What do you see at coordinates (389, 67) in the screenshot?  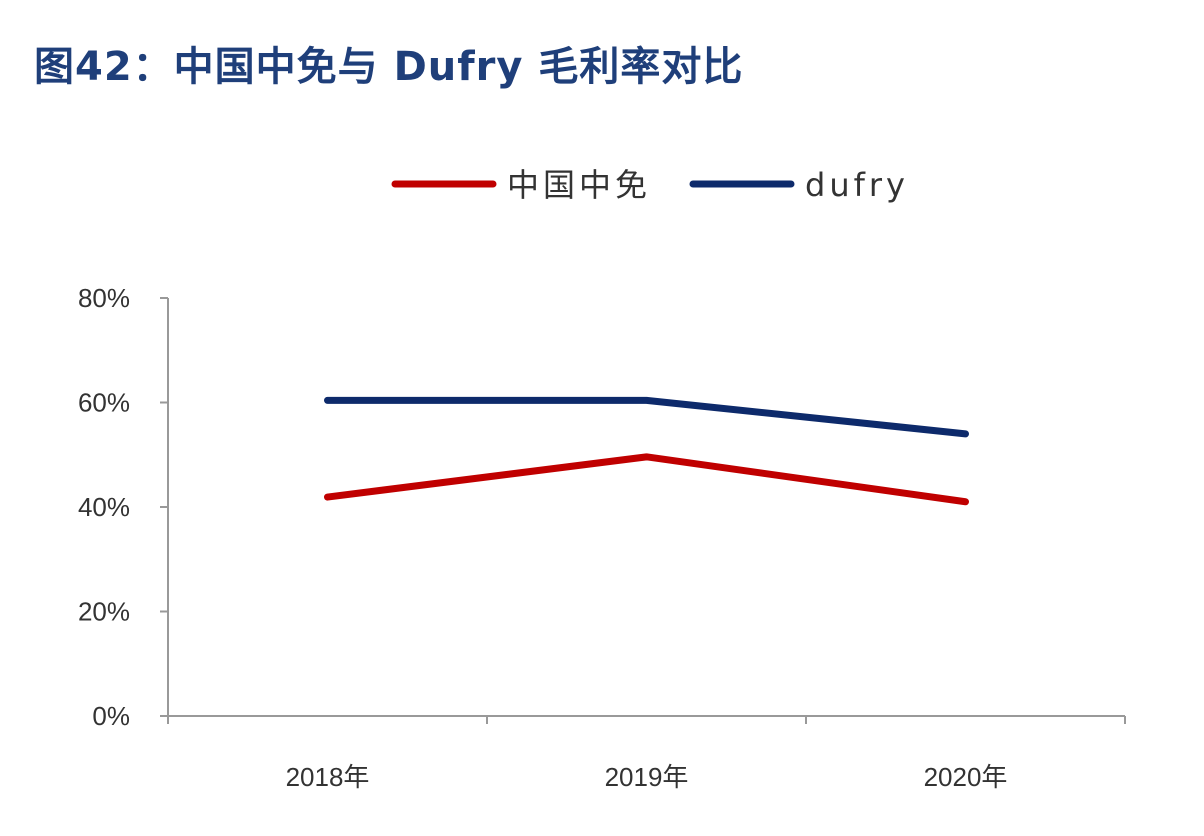 I see `chart-title: 图42：中国中免与 Dufry 毛利率对比` at bounding box center [389, 67].